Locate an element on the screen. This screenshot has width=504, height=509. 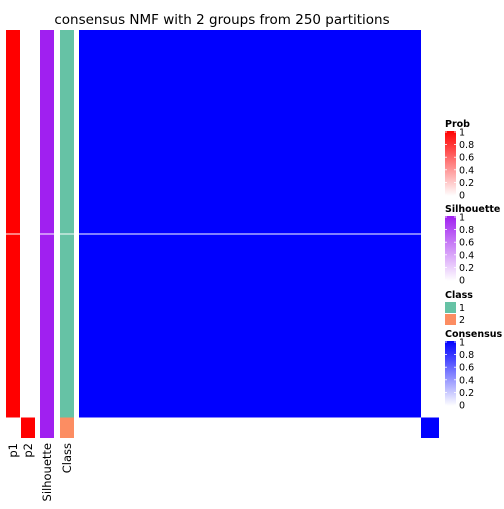
legend-colorbar-consensus is located at coordinates (450, 373).